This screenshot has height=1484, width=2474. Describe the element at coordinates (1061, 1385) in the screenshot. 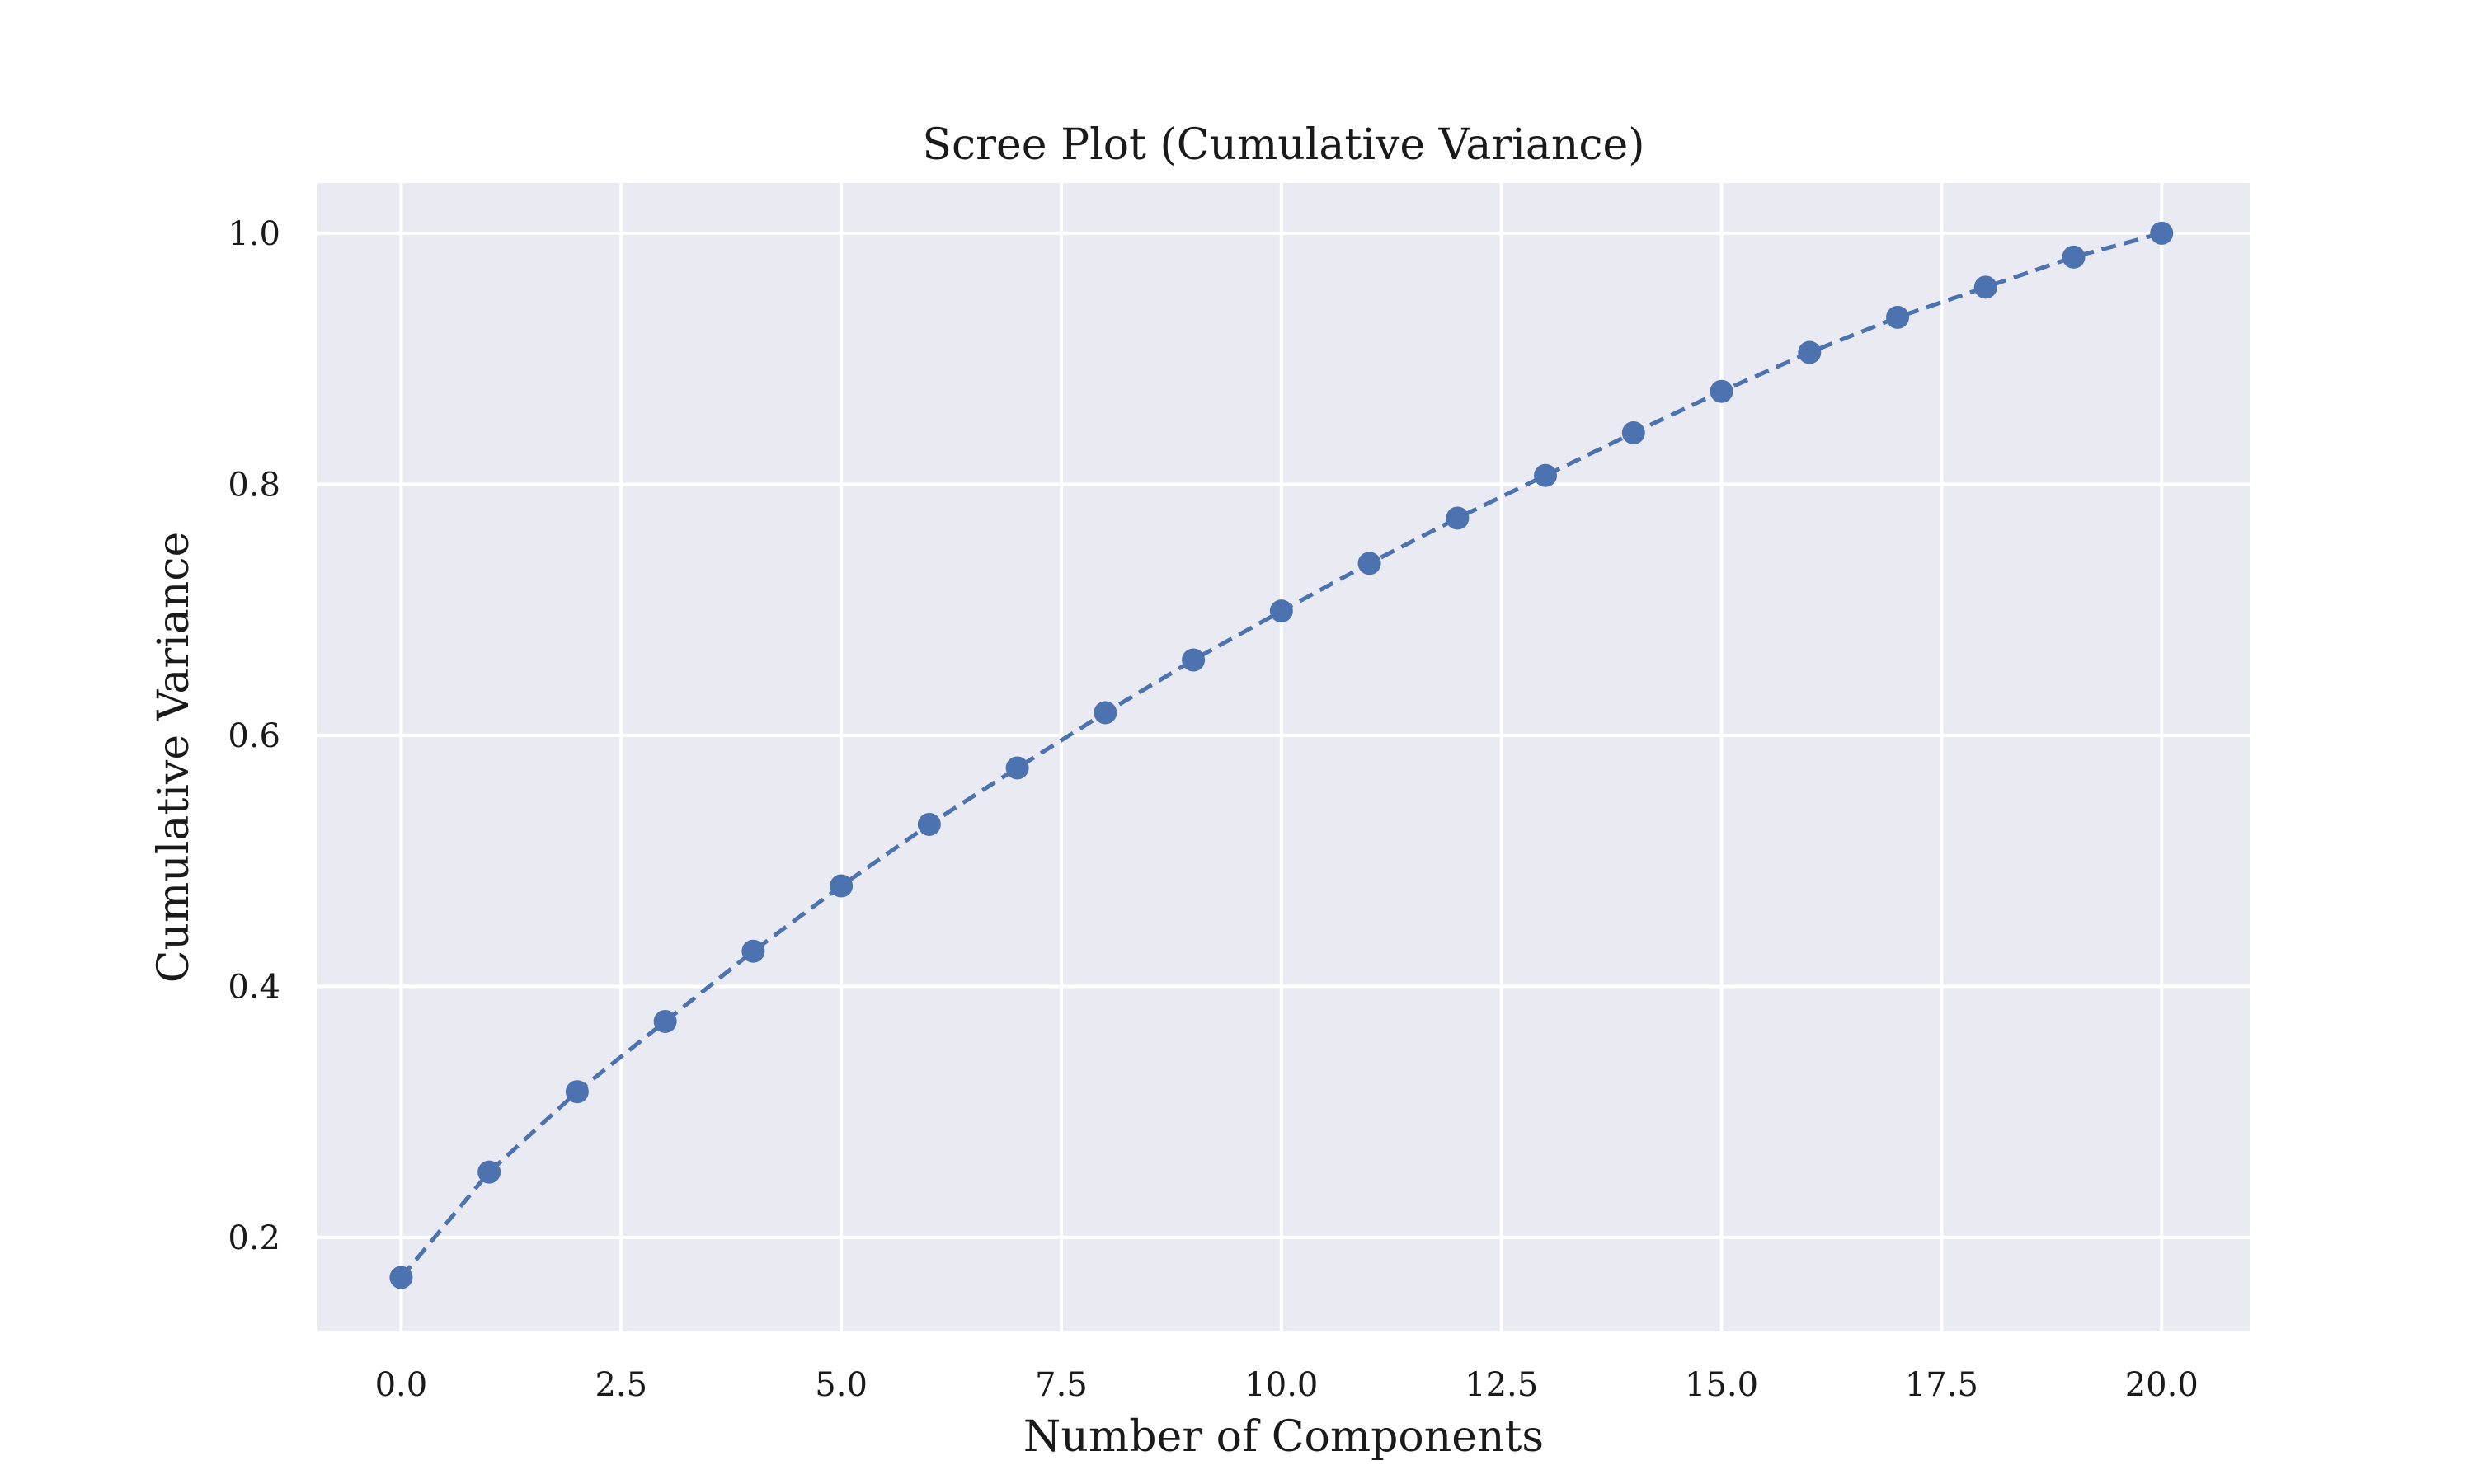

I see `x-tick-label: 7.5` at that location.